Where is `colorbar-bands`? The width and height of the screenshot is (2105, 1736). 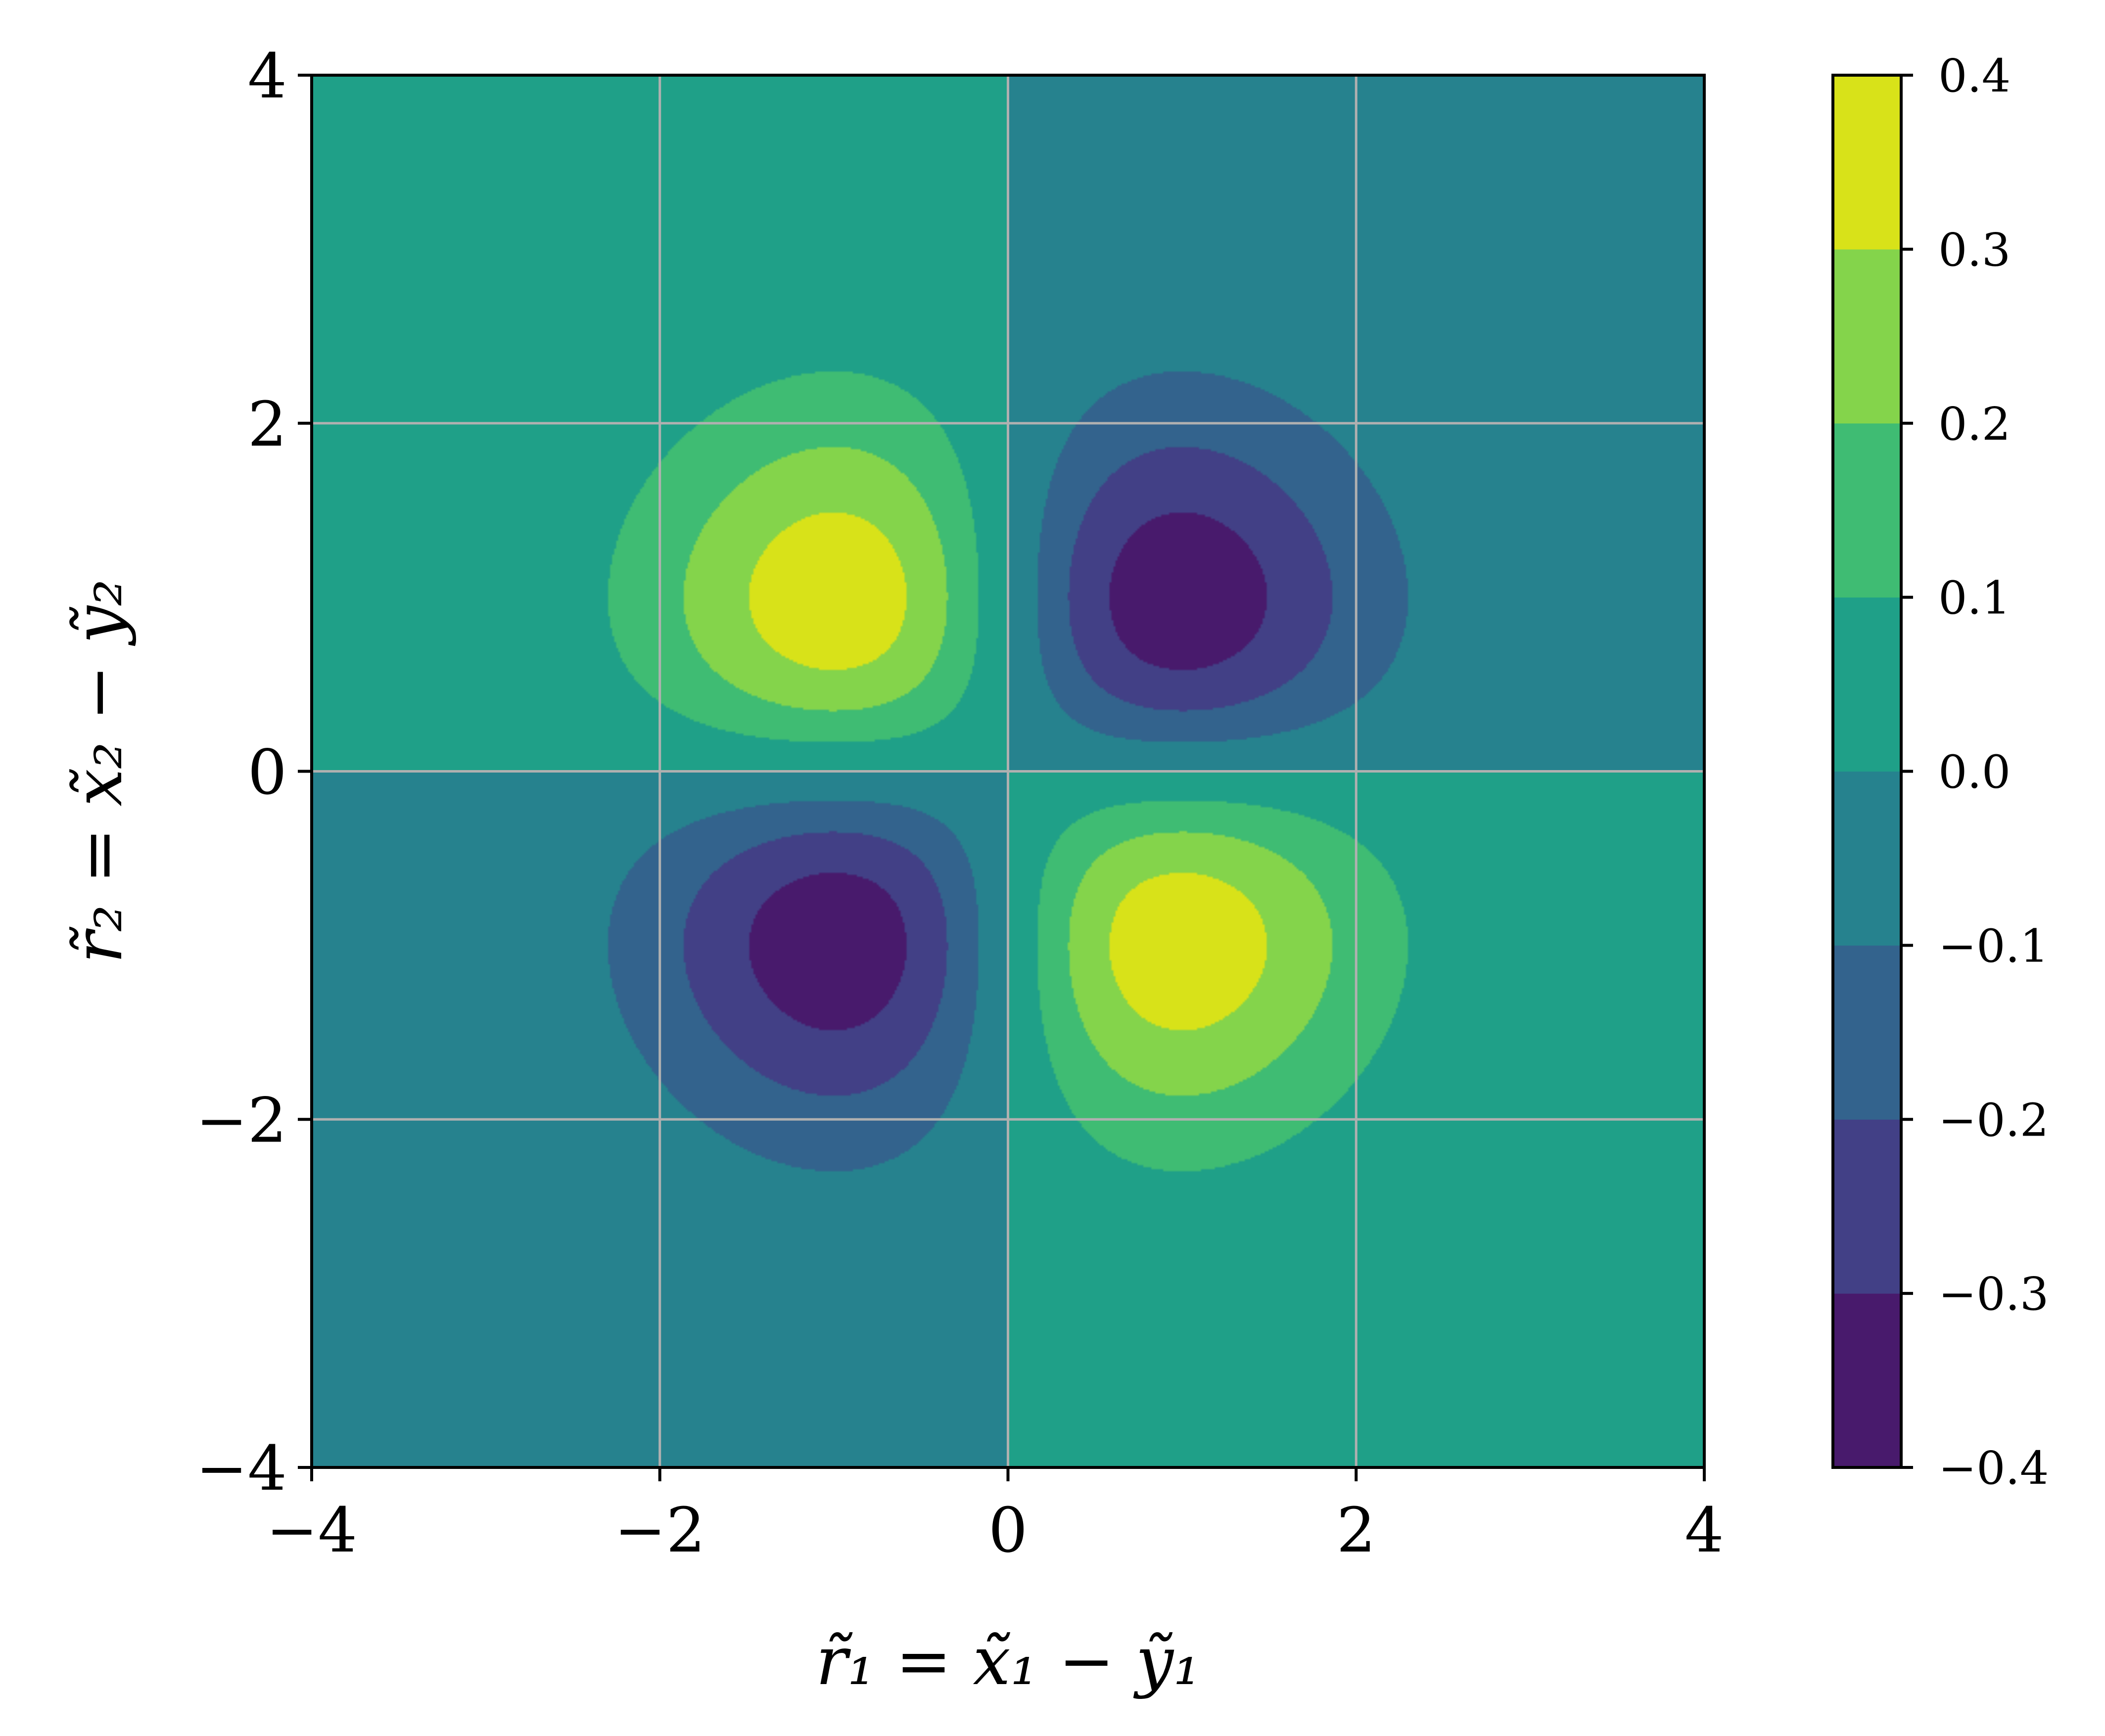
colorbar-bands is located at coordinates (1867, 771).